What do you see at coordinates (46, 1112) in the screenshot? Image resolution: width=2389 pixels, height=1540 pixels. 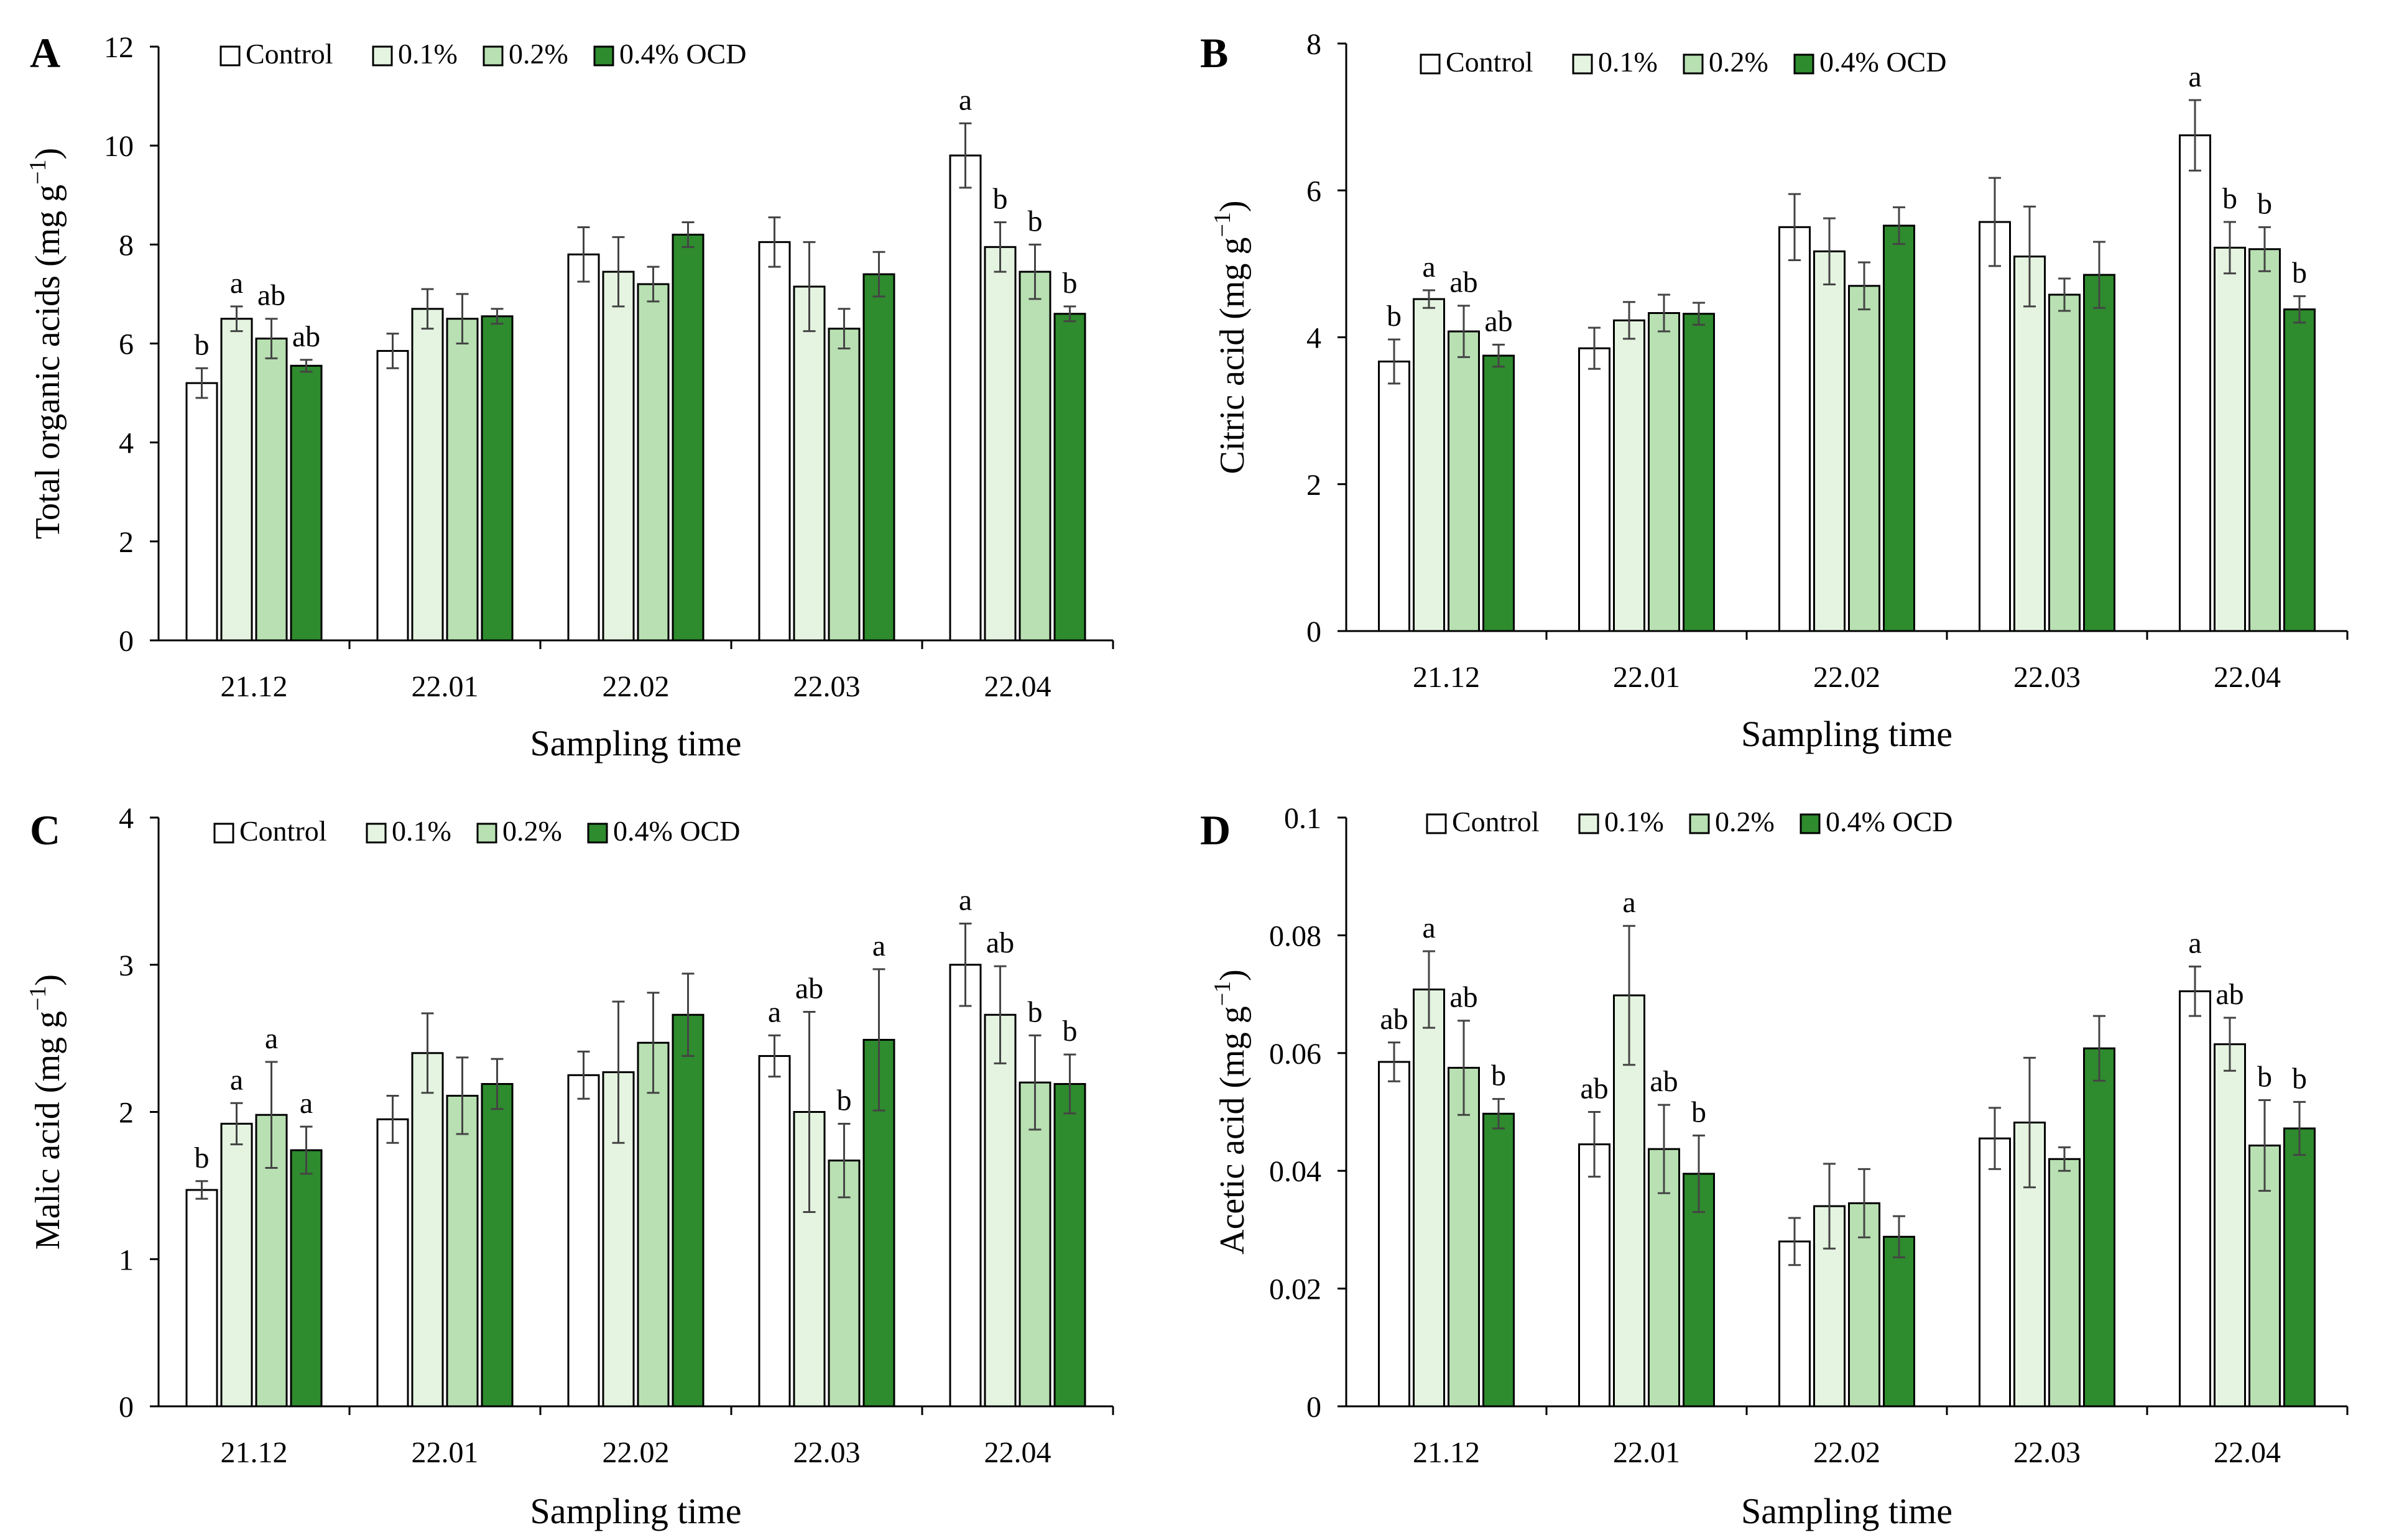 I see `y-axis-label: Malic acid (mg g−1)` at bounding box center [46, 1112].